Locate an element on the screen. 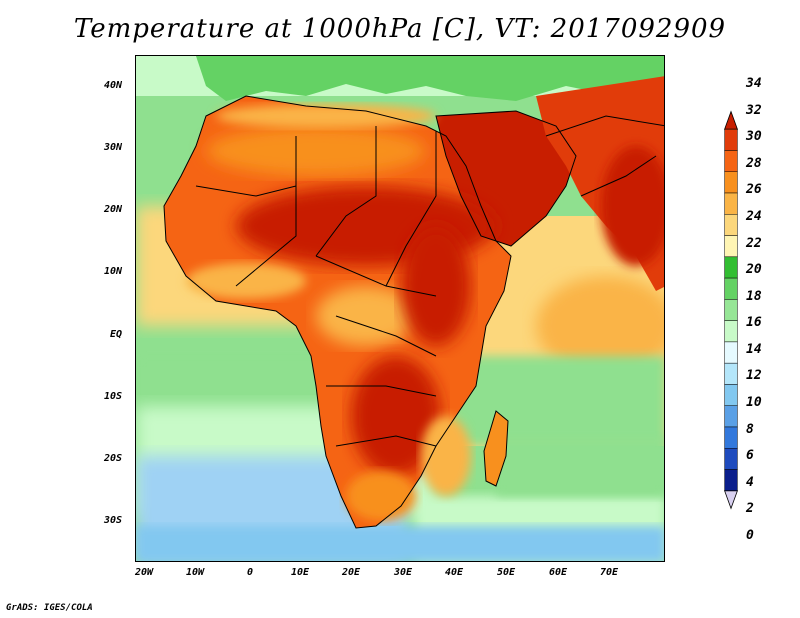 Image resolution: width=800 pixels, height=618 pixels. ocean-far-south is located at coordinates (400, 543).